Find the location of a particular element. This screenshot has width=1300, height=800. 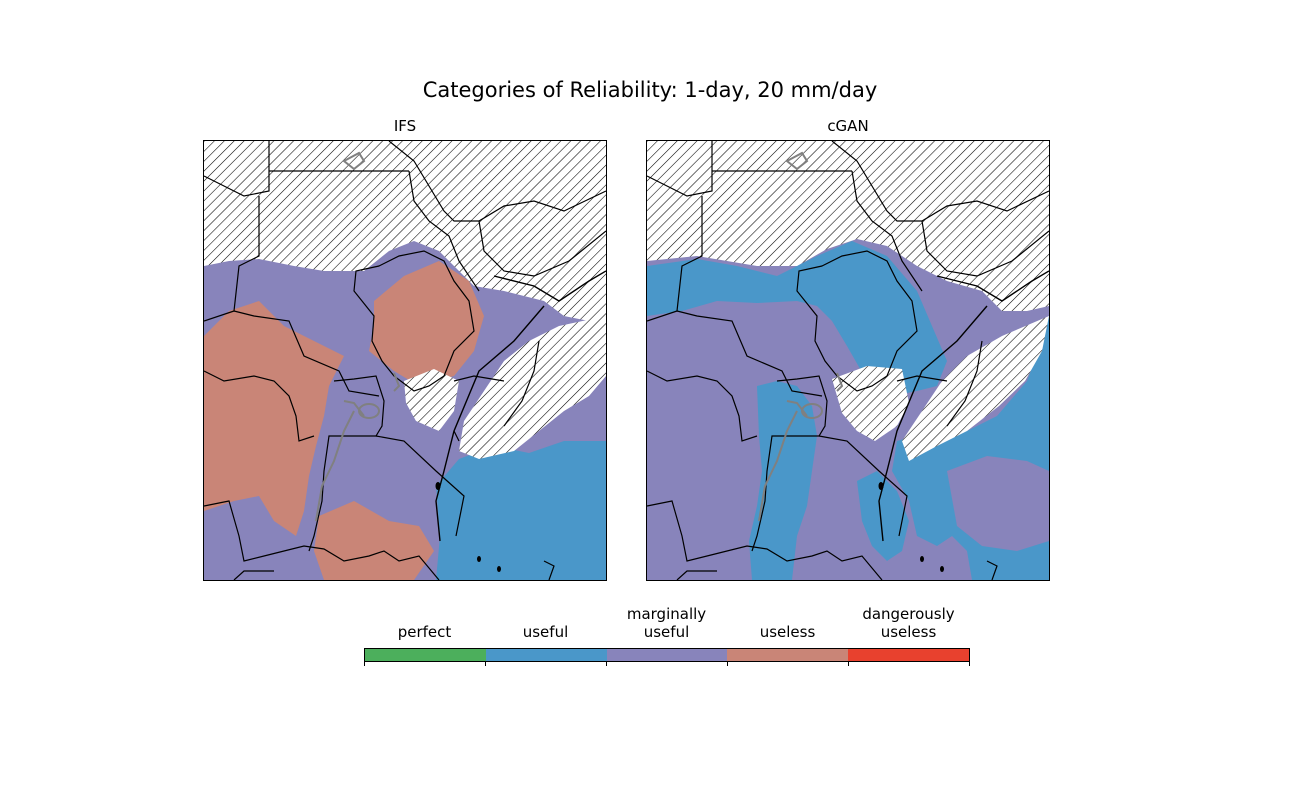

useful-region-rift is located at coordinates (783, 480).